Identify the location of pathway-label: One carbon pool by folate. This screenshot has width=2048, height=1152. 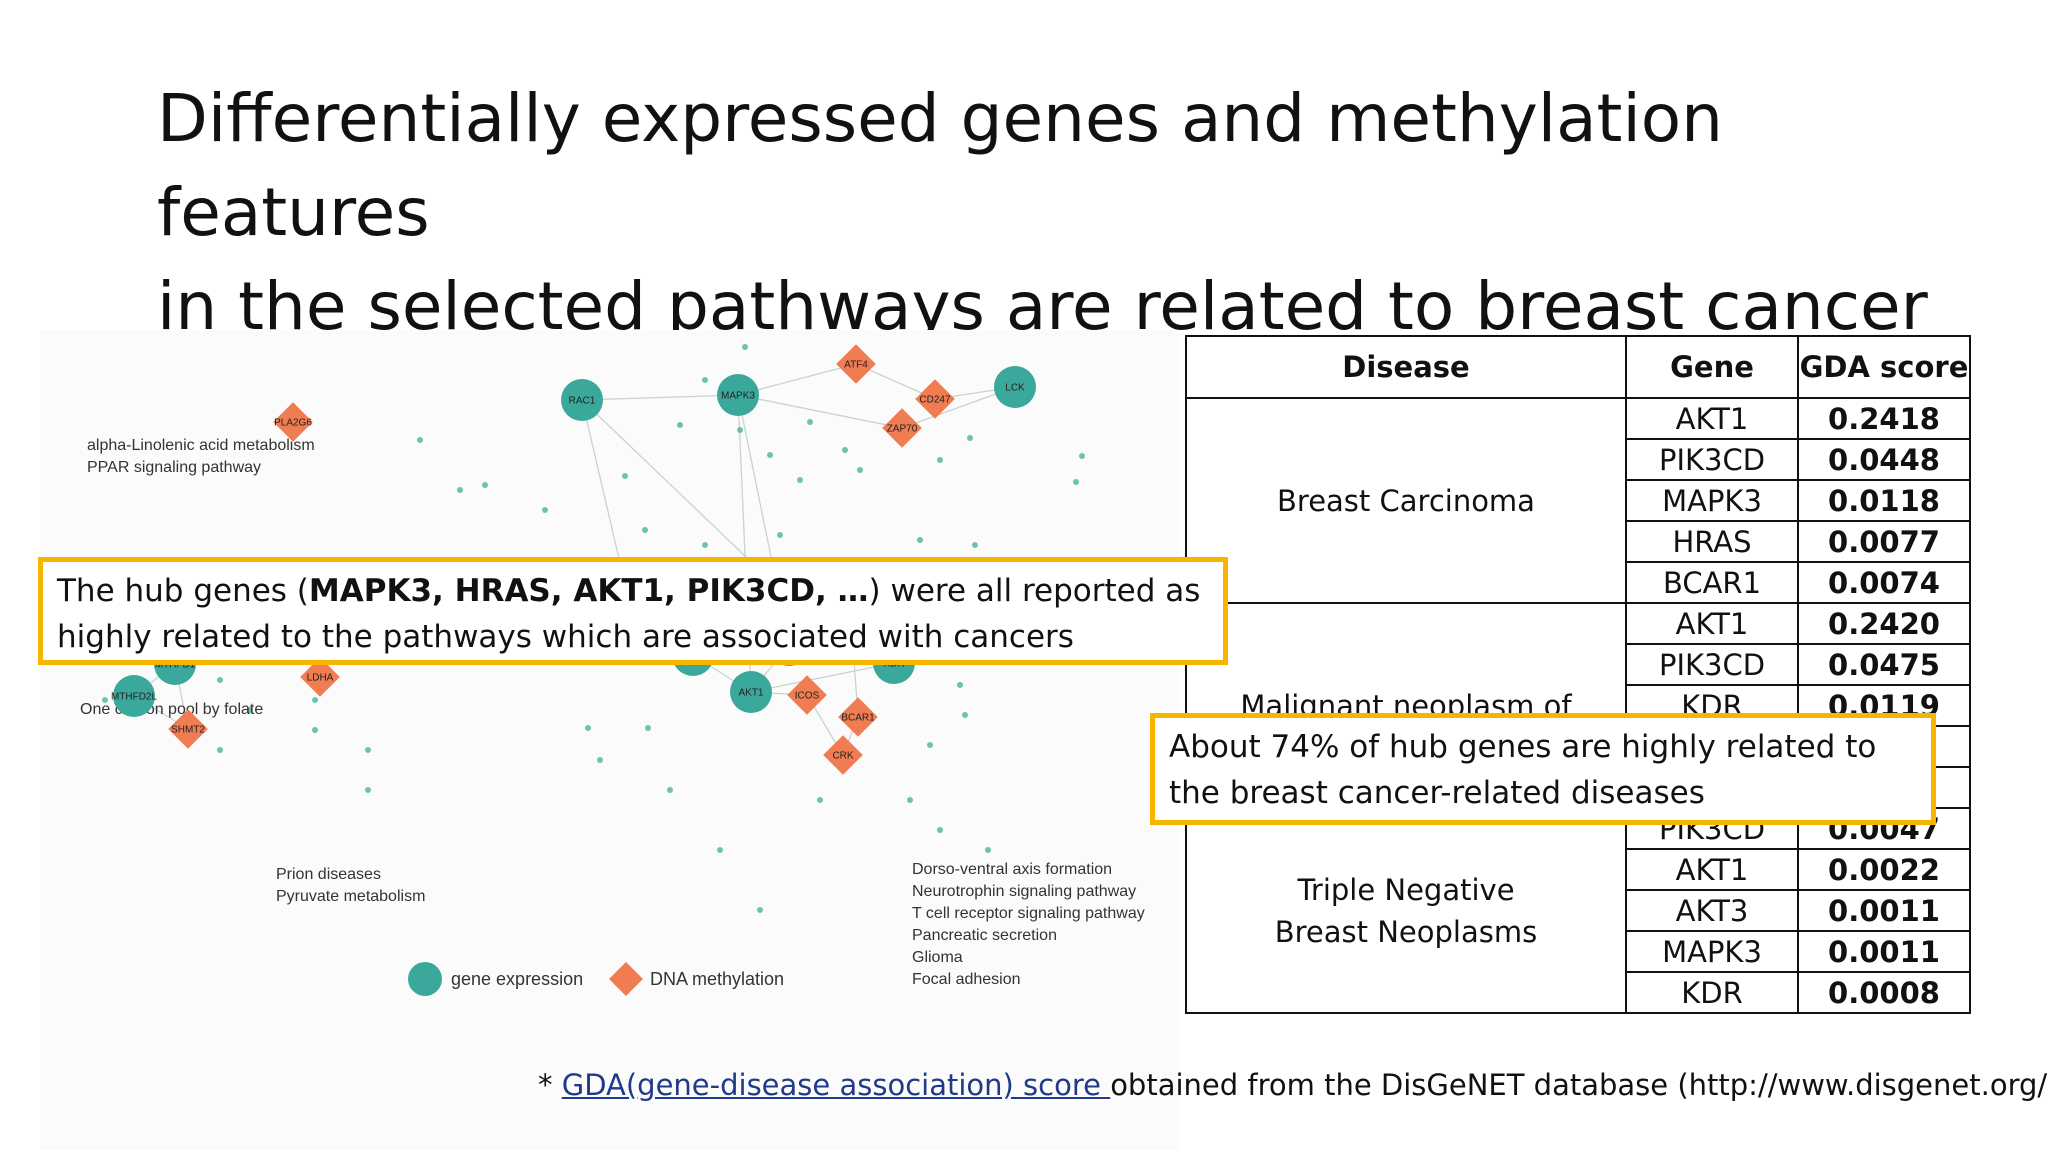
(171, 709).